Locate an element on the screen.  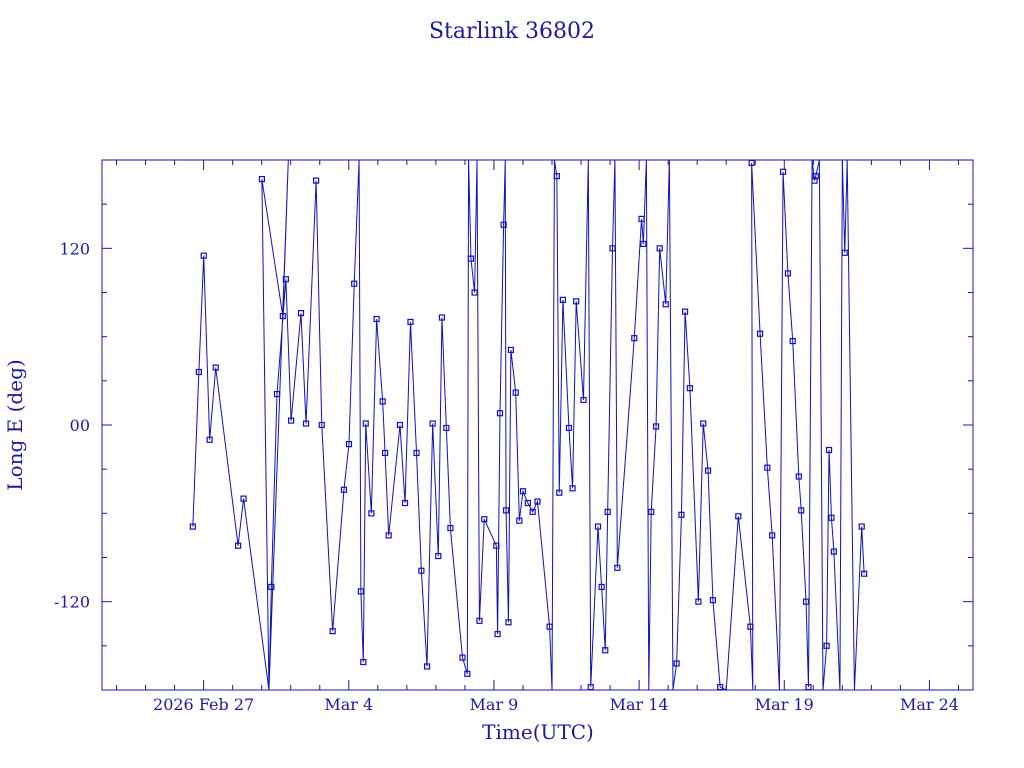
y-tick-label: 120 is located at coordinates (74, 248).